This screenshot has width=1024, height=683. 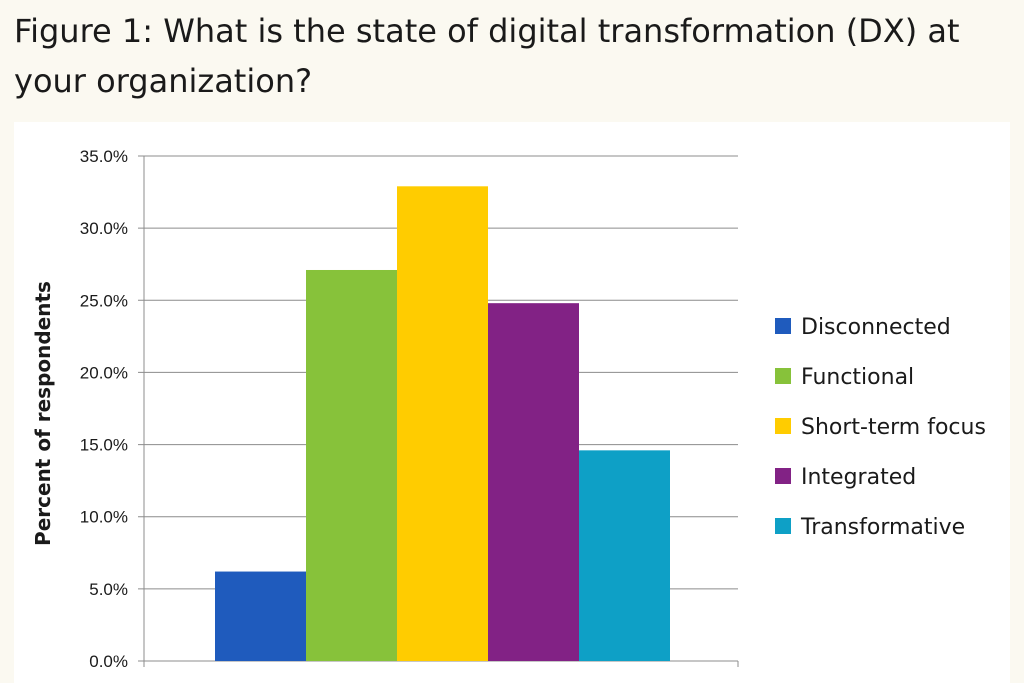 What do you see at coordinates (108, 661) in the screenshot?
I see `y-tick-label: 0.0%` at bounding box center [108, 661].